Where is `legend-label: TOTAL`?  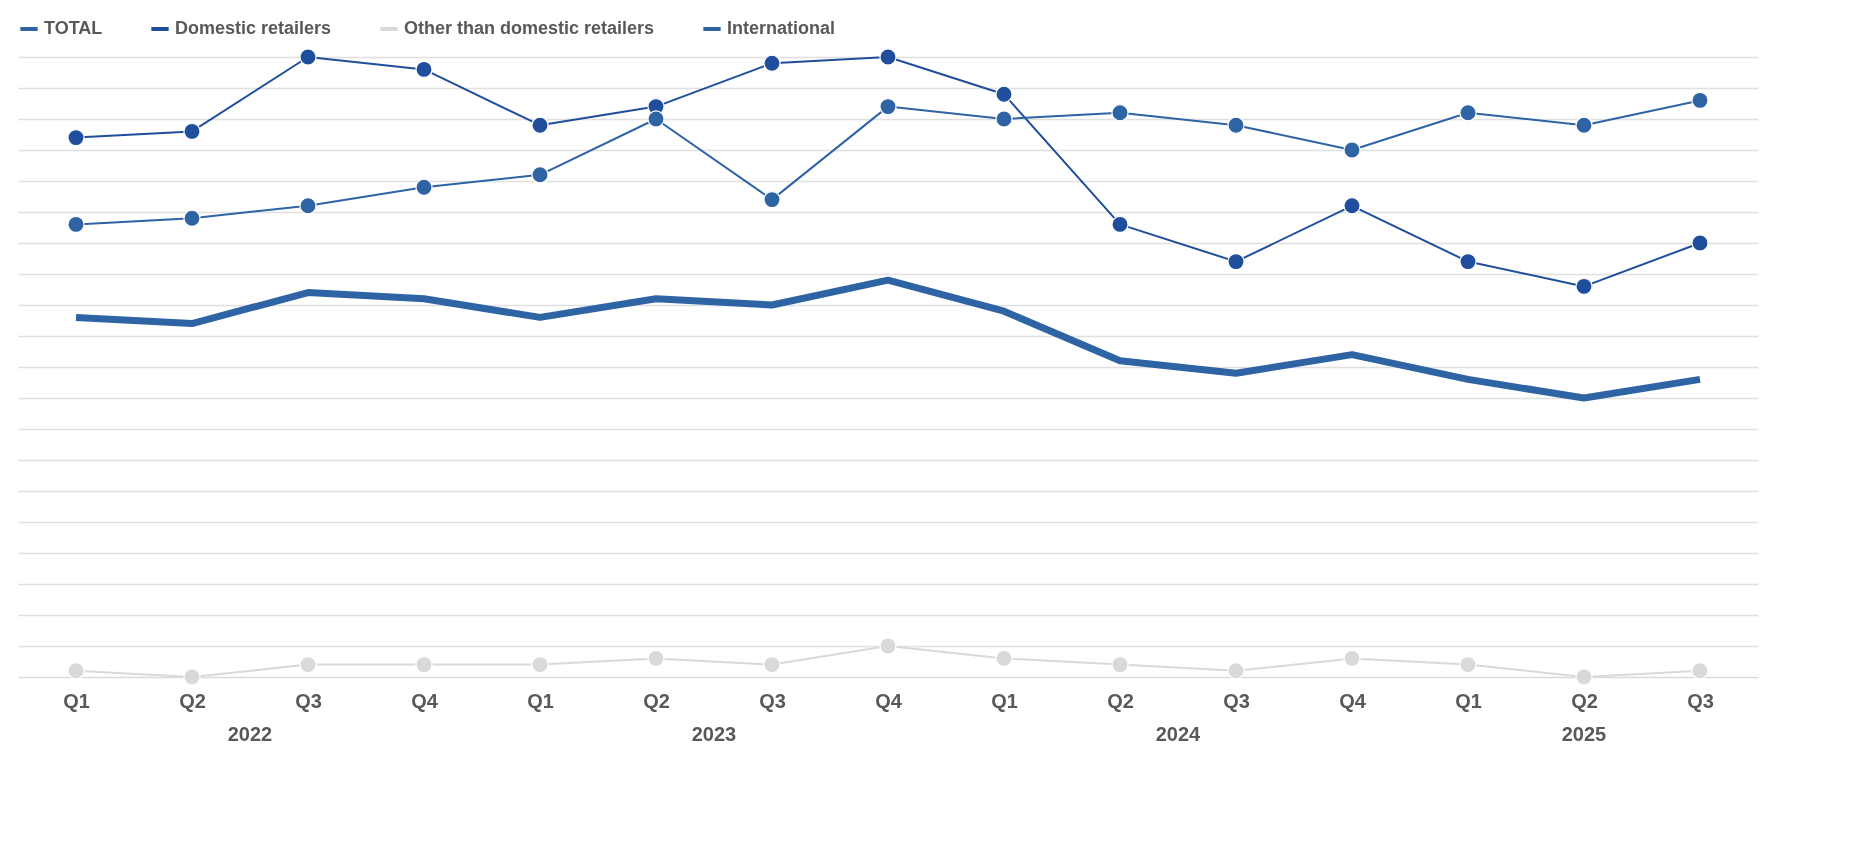
legend-label: TOTAL is located at coordinates (73, 28).